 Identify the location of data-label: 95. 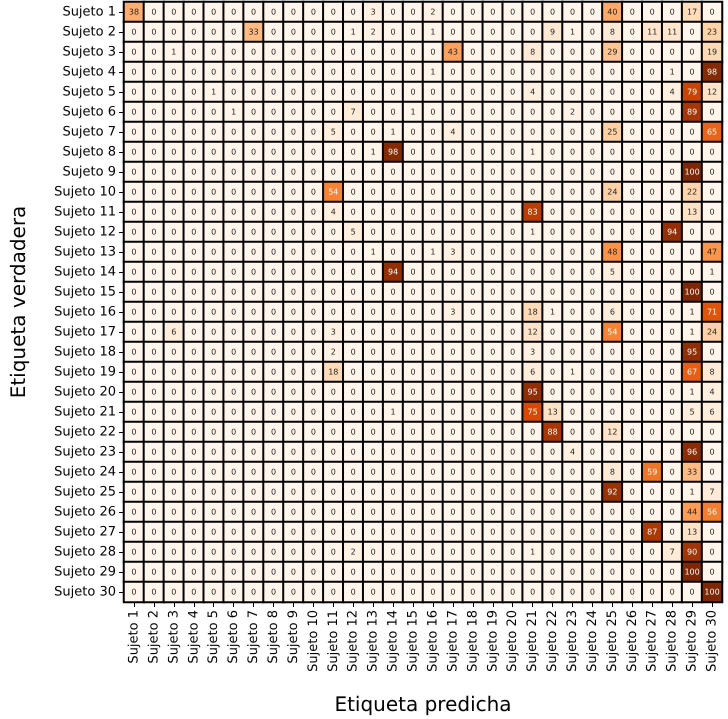
(692, 352).